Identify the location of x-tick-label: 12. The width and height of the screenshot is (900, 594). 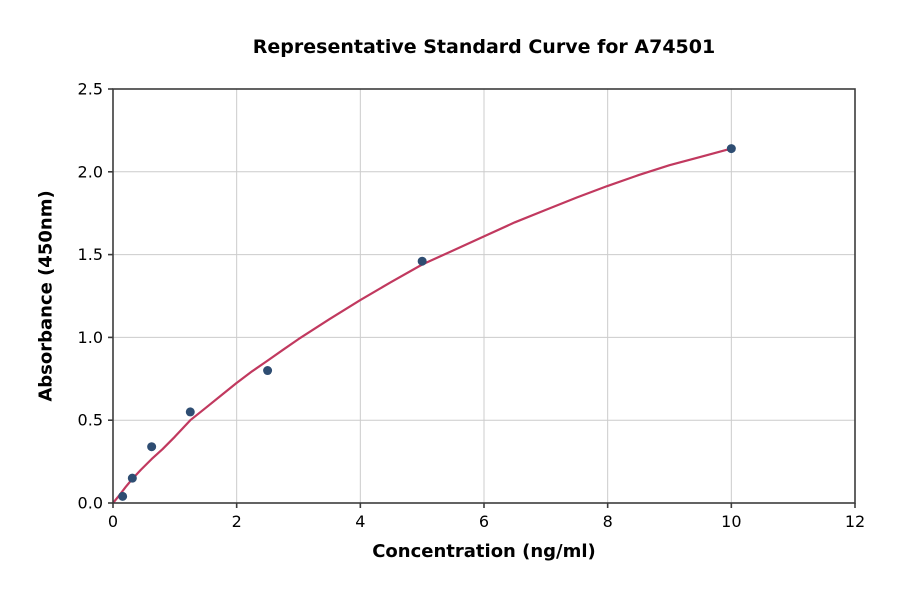
(855, 521).